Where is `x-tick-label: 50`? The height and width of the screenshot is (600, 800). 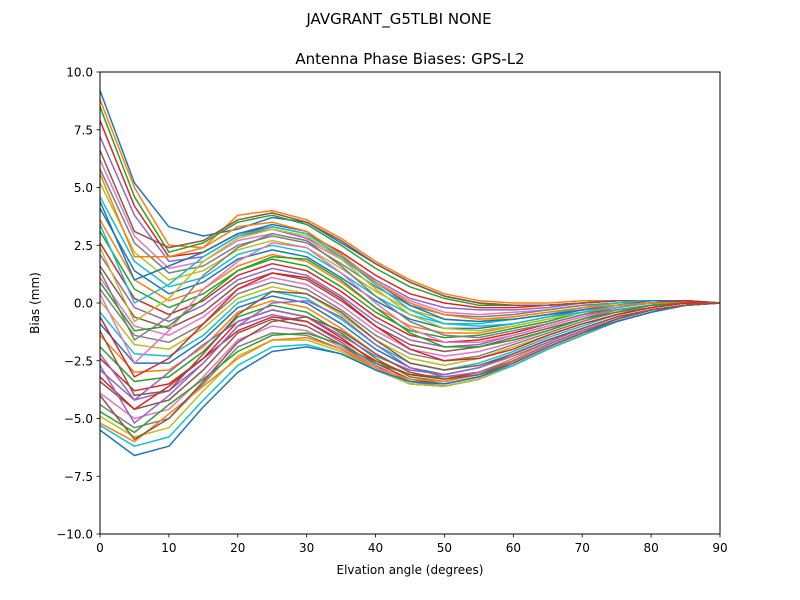
x-tick-label: 50 is located at coordinates (444, 548).